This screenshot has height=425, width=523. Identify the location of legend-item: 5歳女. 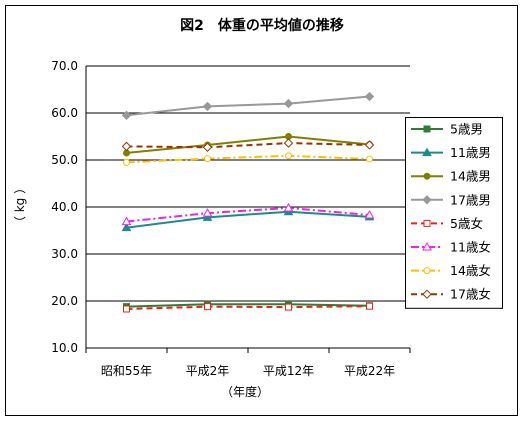
(447, 223).